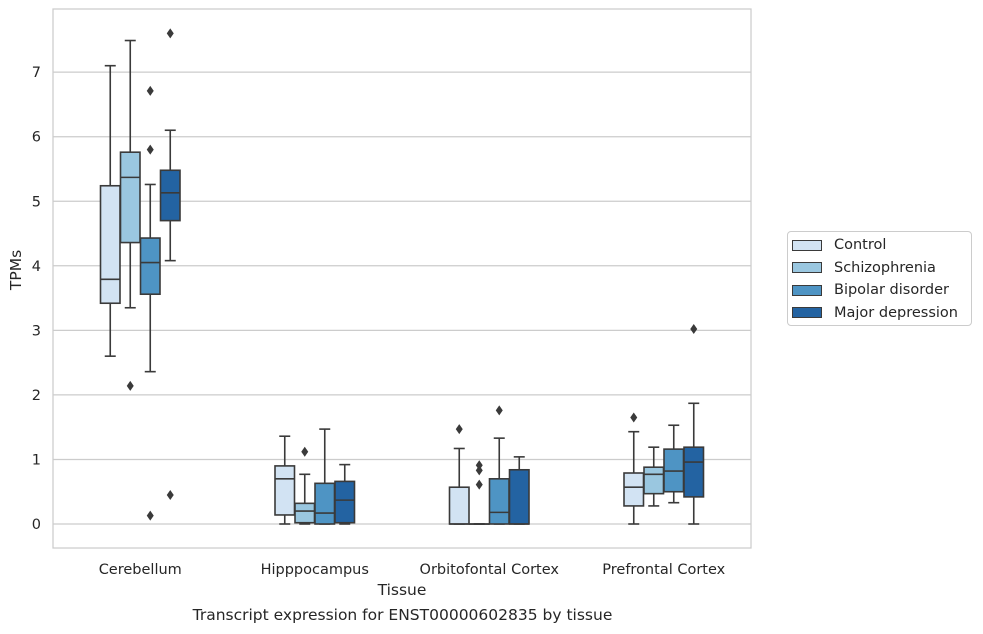 The height and width of the screenshot is (634, 983). What do you see at coordinates (285, 490) in the screenshot?
I see `box-control-hipppocampus-iqr` at bounding box center [285, 490].